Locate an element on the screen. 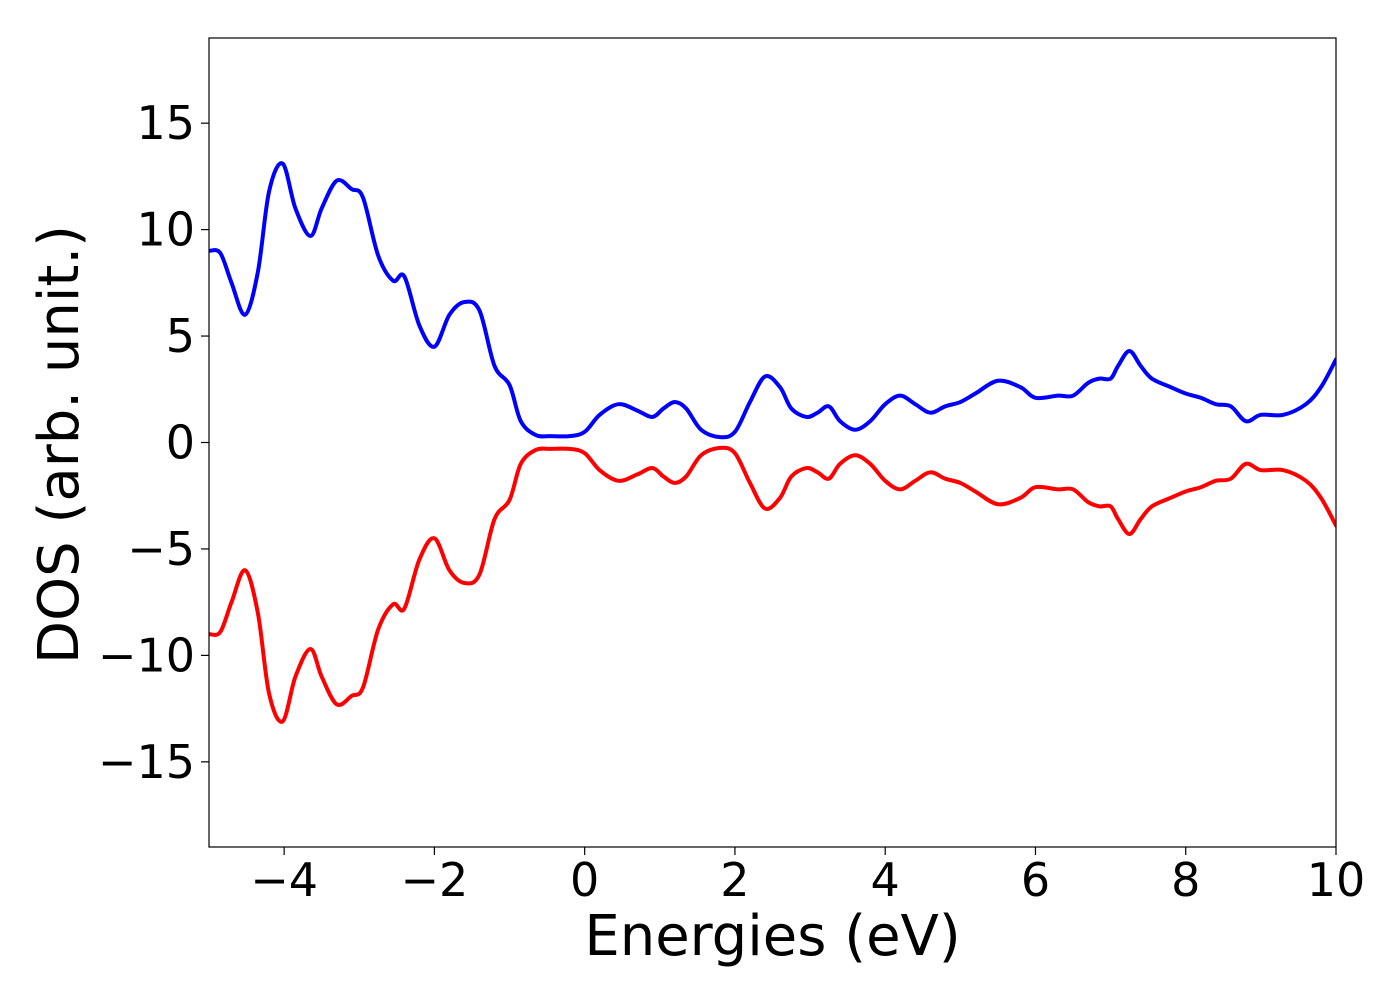 The height and width of the screenshot is (1000, 1400). x-tick-label: 2 is located at coordinates (734, 880).